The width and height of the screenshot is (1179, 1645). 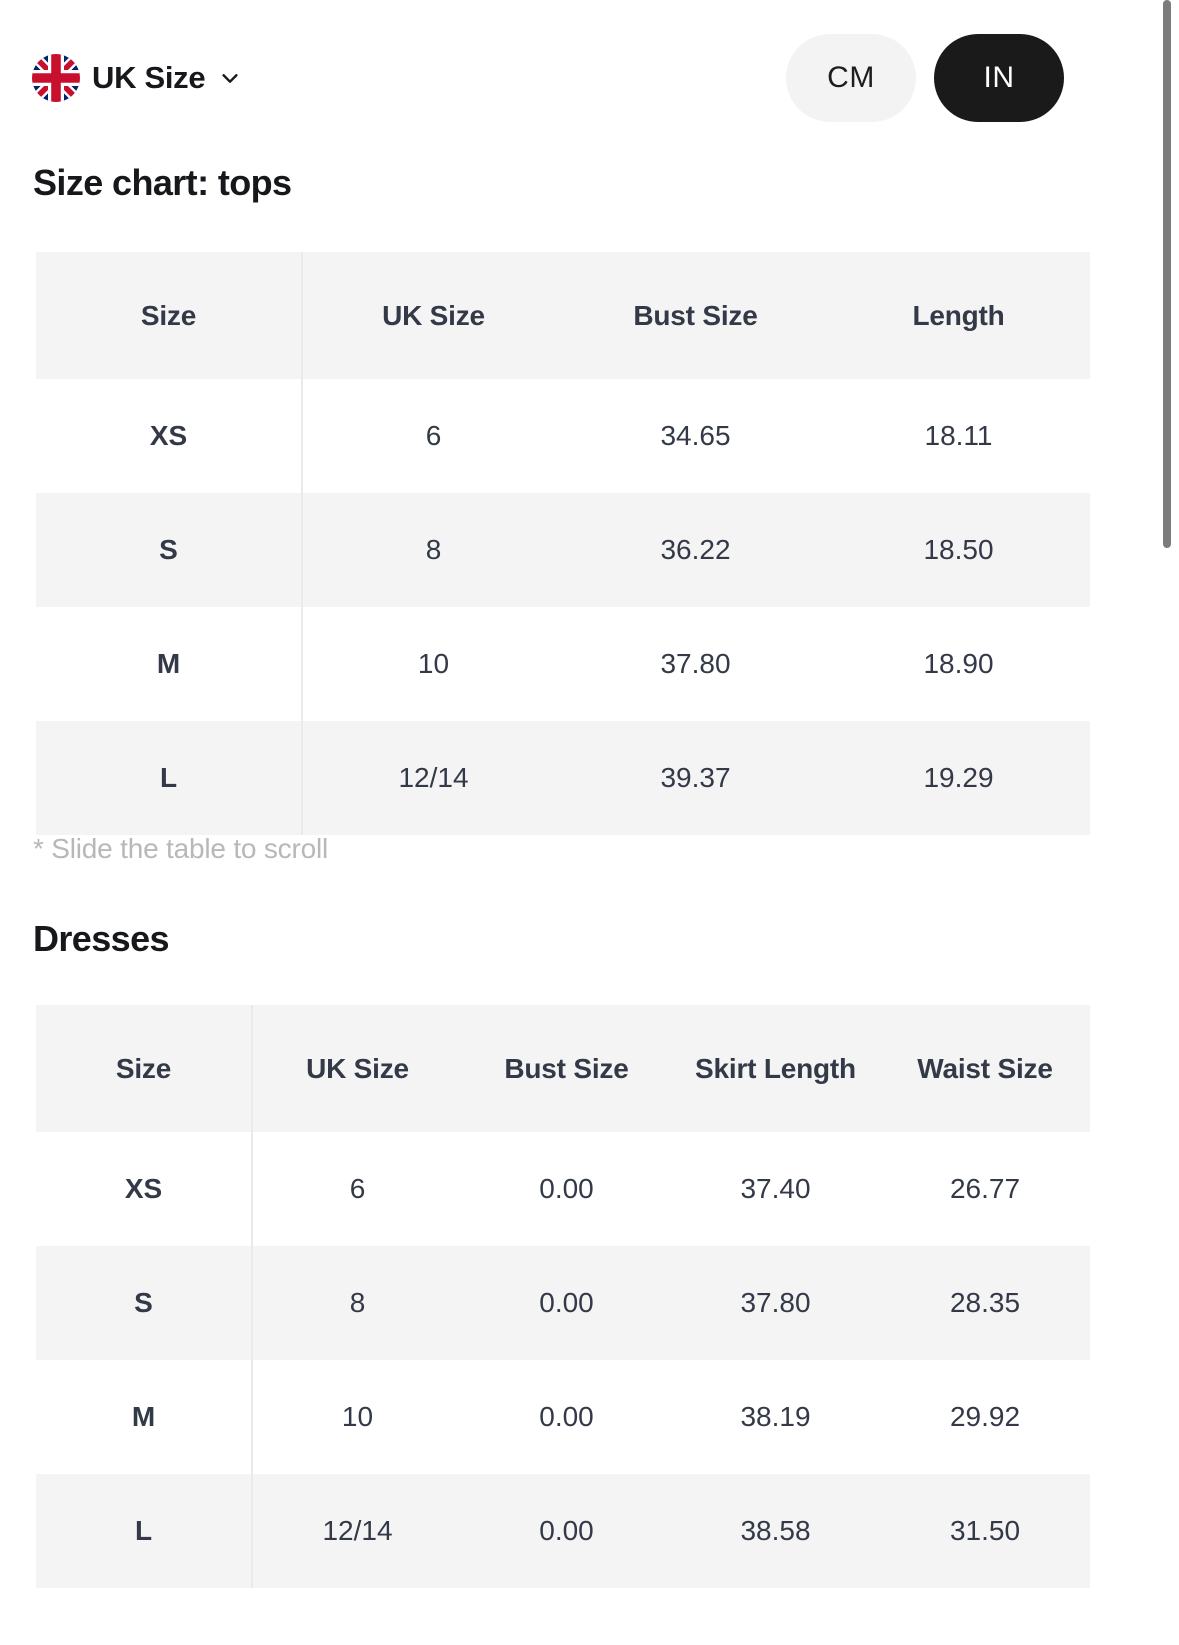 What do you see at coordinates (1167, 274) in the screenshot?
I see `page-scrollbar-thumb` at bounding box center [1167, 274].